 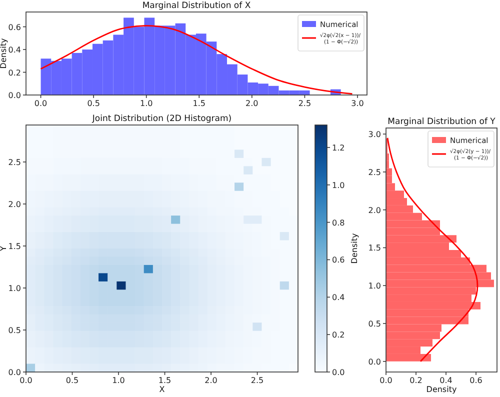 I want to click on x-axis-title: X, so click(x=162, y=389).